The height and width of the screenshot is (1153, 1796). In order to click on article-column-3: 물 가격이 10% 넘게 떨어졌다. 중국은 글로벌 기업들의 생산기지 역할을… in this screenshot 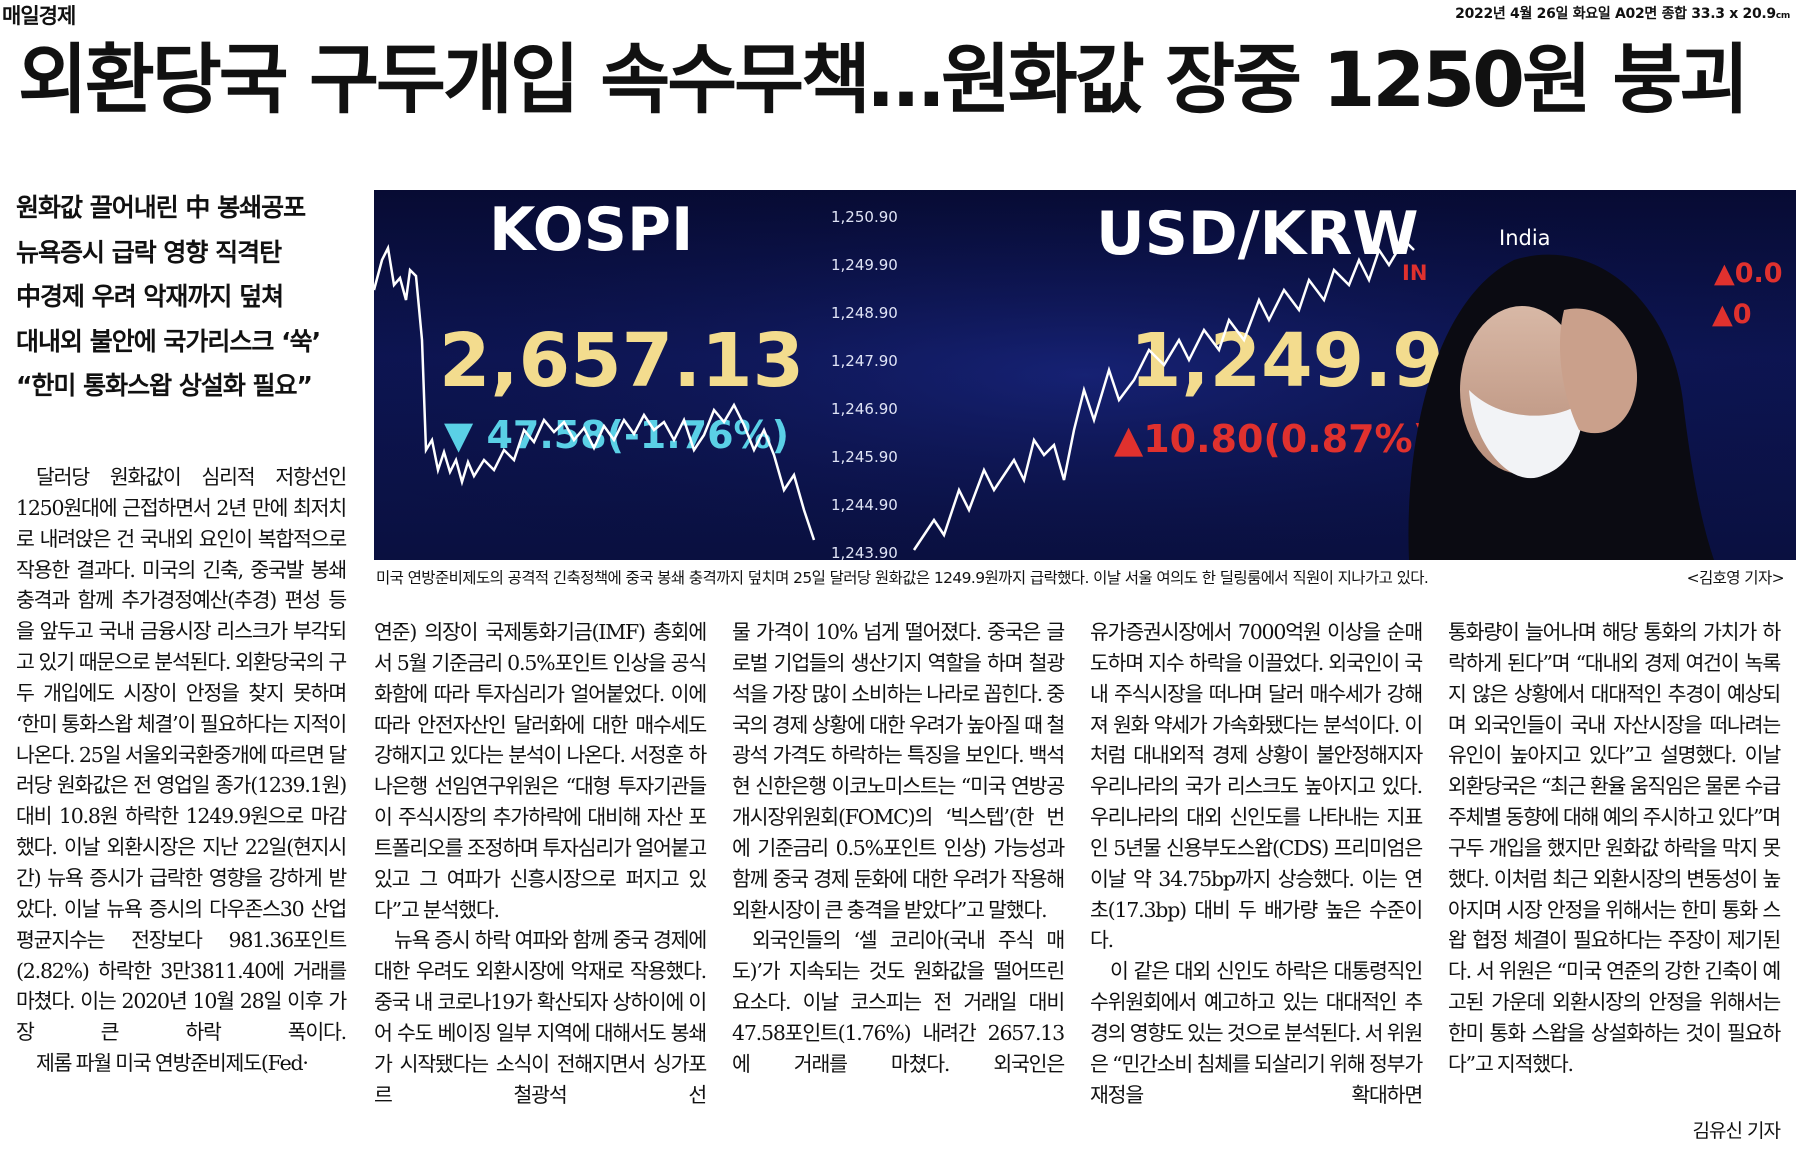, I will do `click(898, 848)`.